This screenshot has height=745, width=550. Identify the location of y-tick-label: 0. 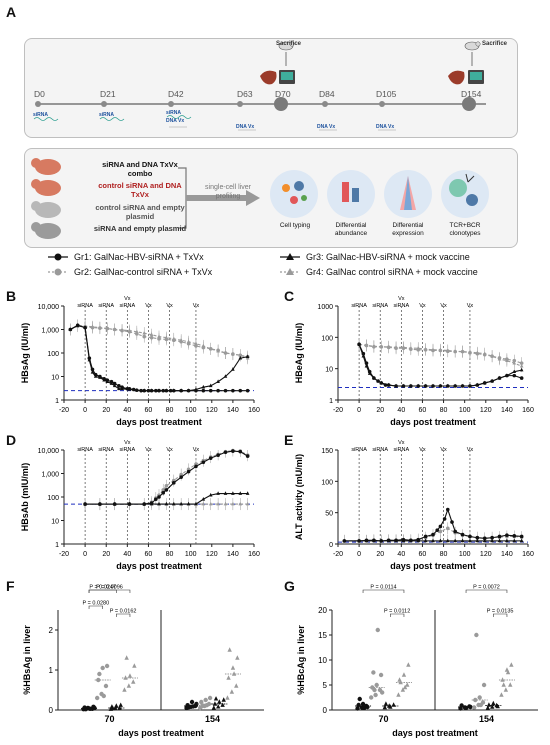
(51, 710).